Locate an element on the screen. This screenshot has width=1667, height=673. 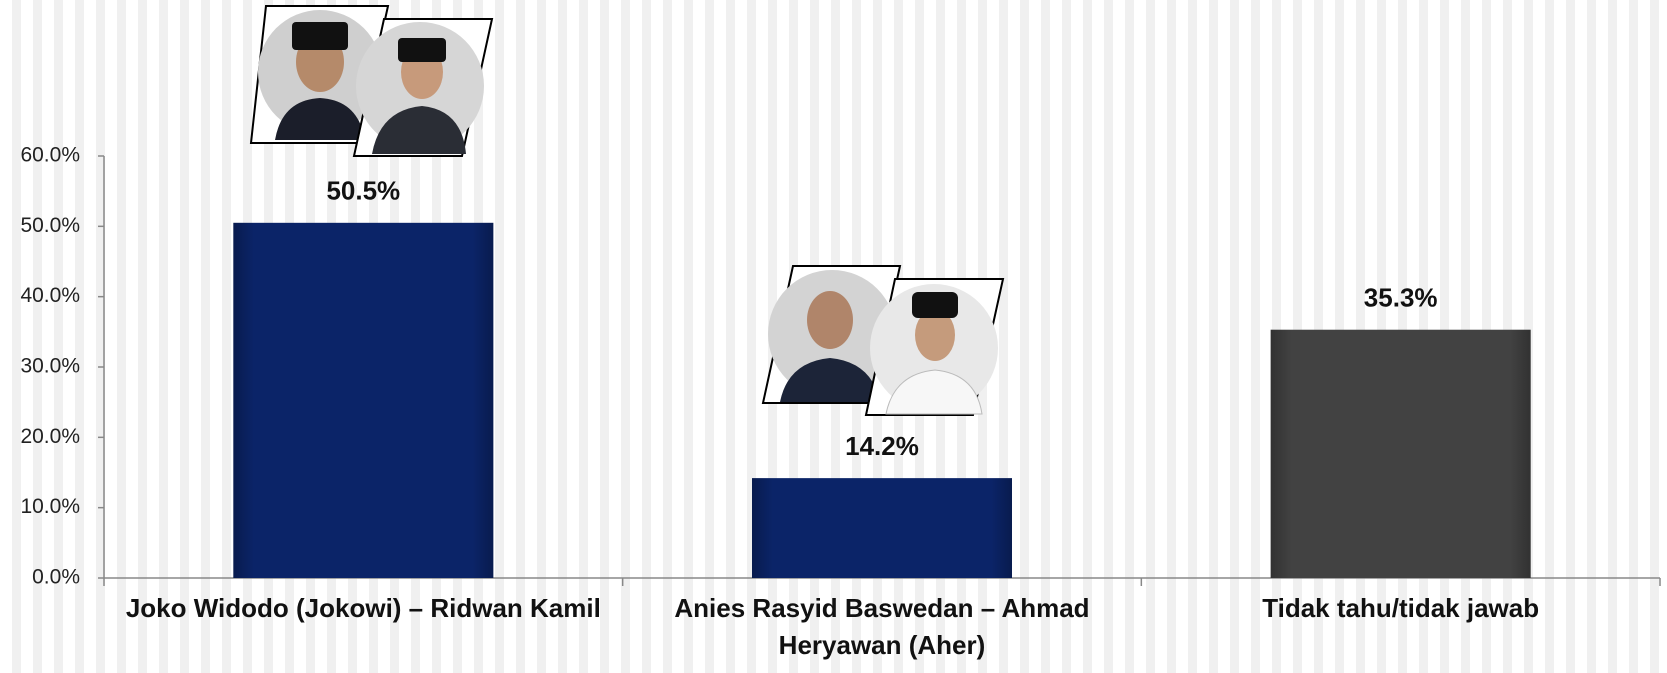
y-tick-label: 60.0% is located at coordinates (50, 155).